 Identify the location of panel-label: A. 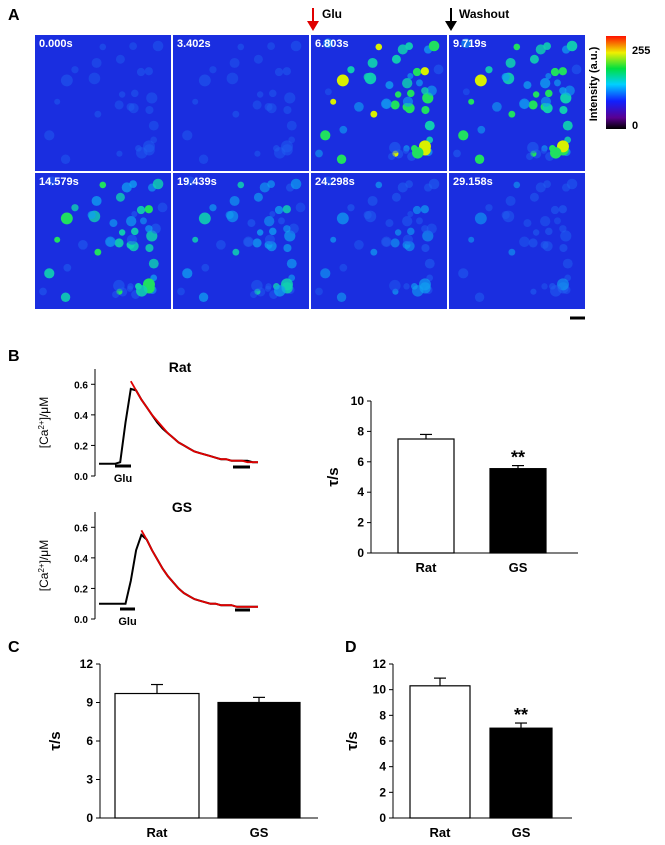
(14, 15).